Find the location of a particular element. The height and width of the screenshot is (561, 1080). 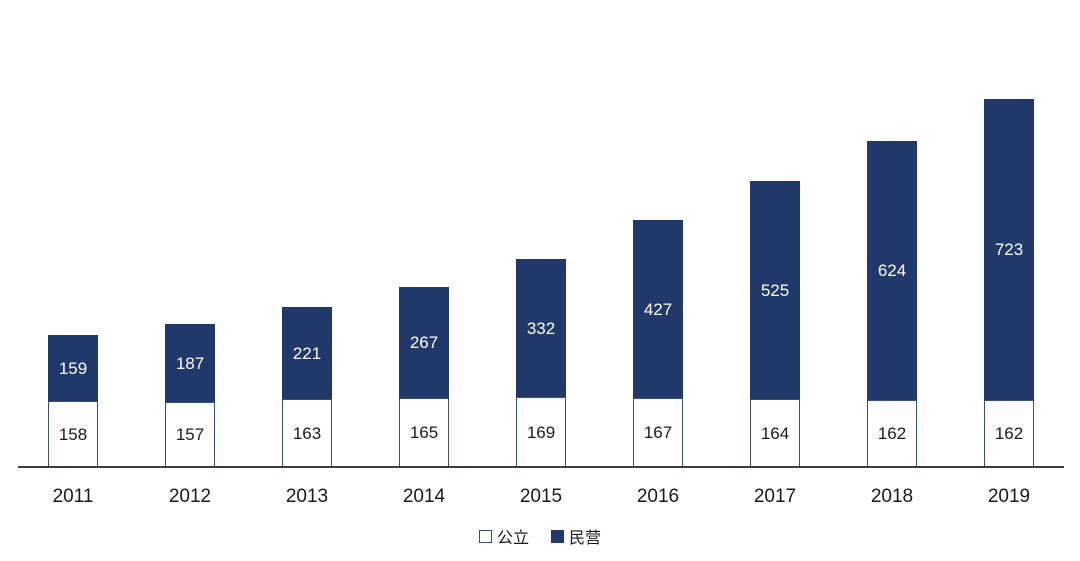

bar-segment-public-2018: 162 is located at coordinates (892, 433).